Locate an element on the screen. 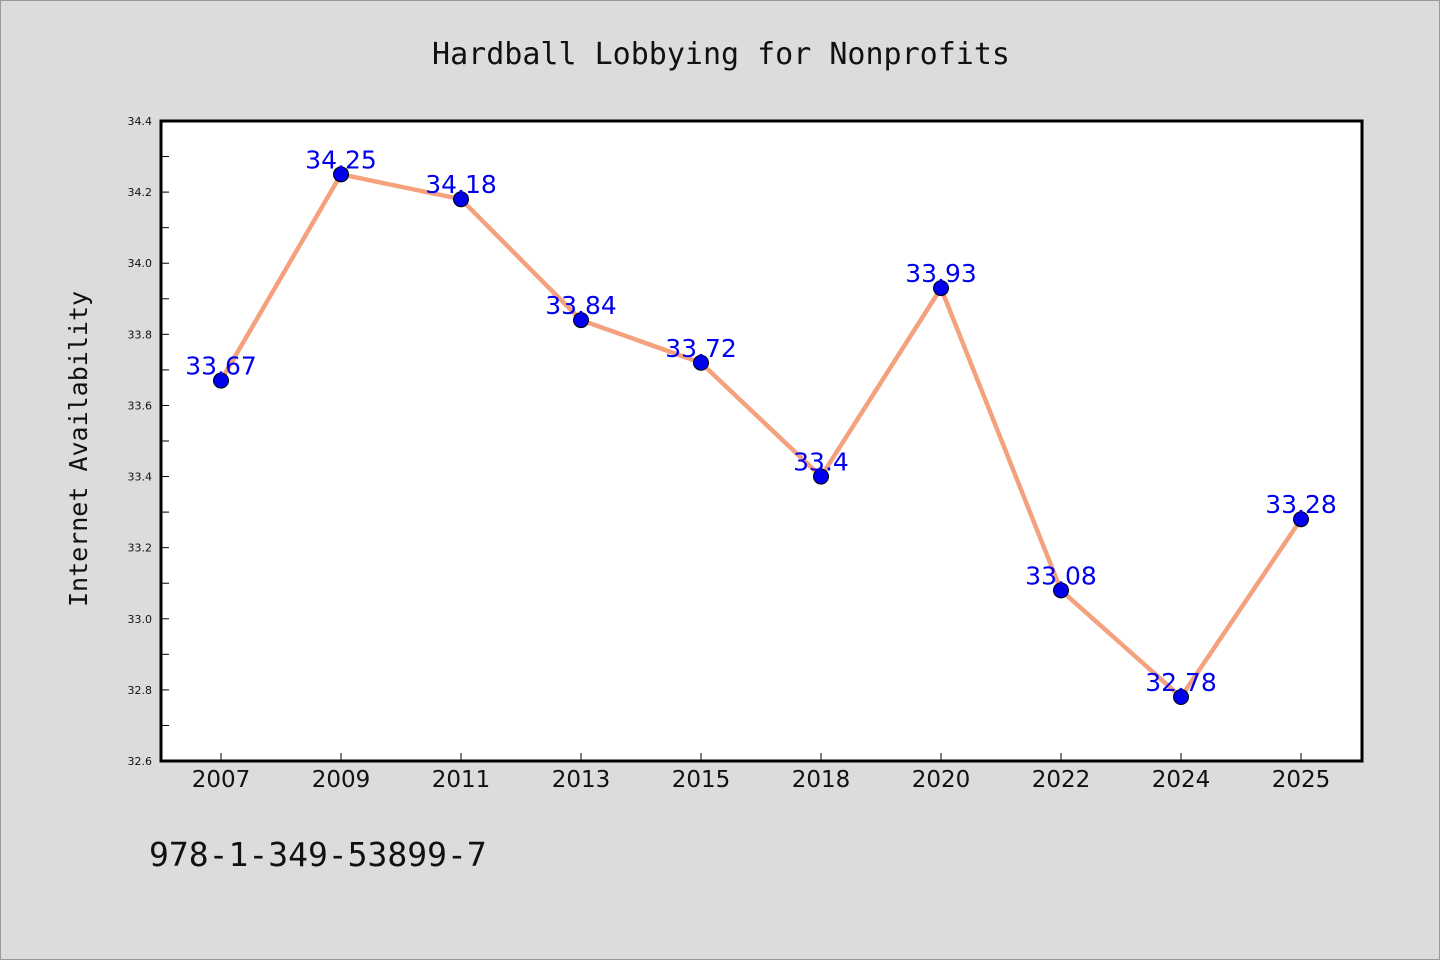  data-label: 33.93 is located at coordinates (941, 273).